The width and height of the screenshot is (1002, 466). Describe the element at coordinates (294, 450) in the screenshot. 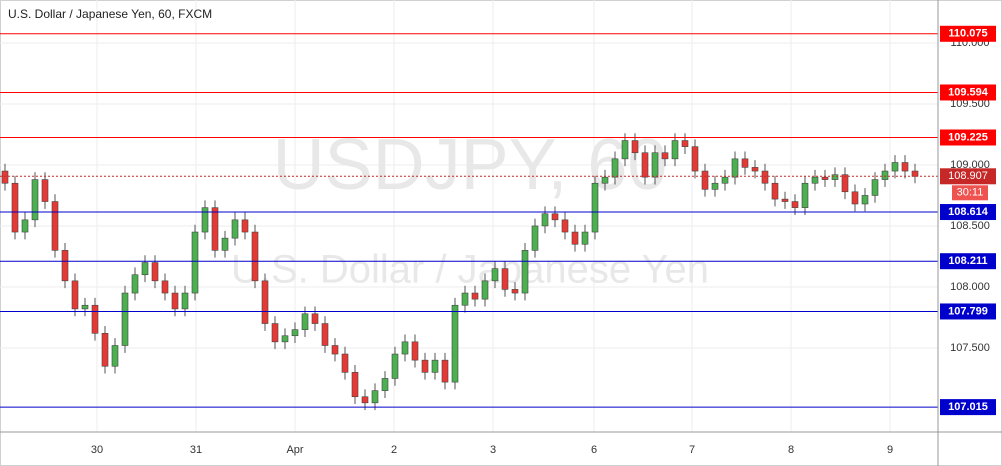

I see `x-tick-label: Apr` at that location.